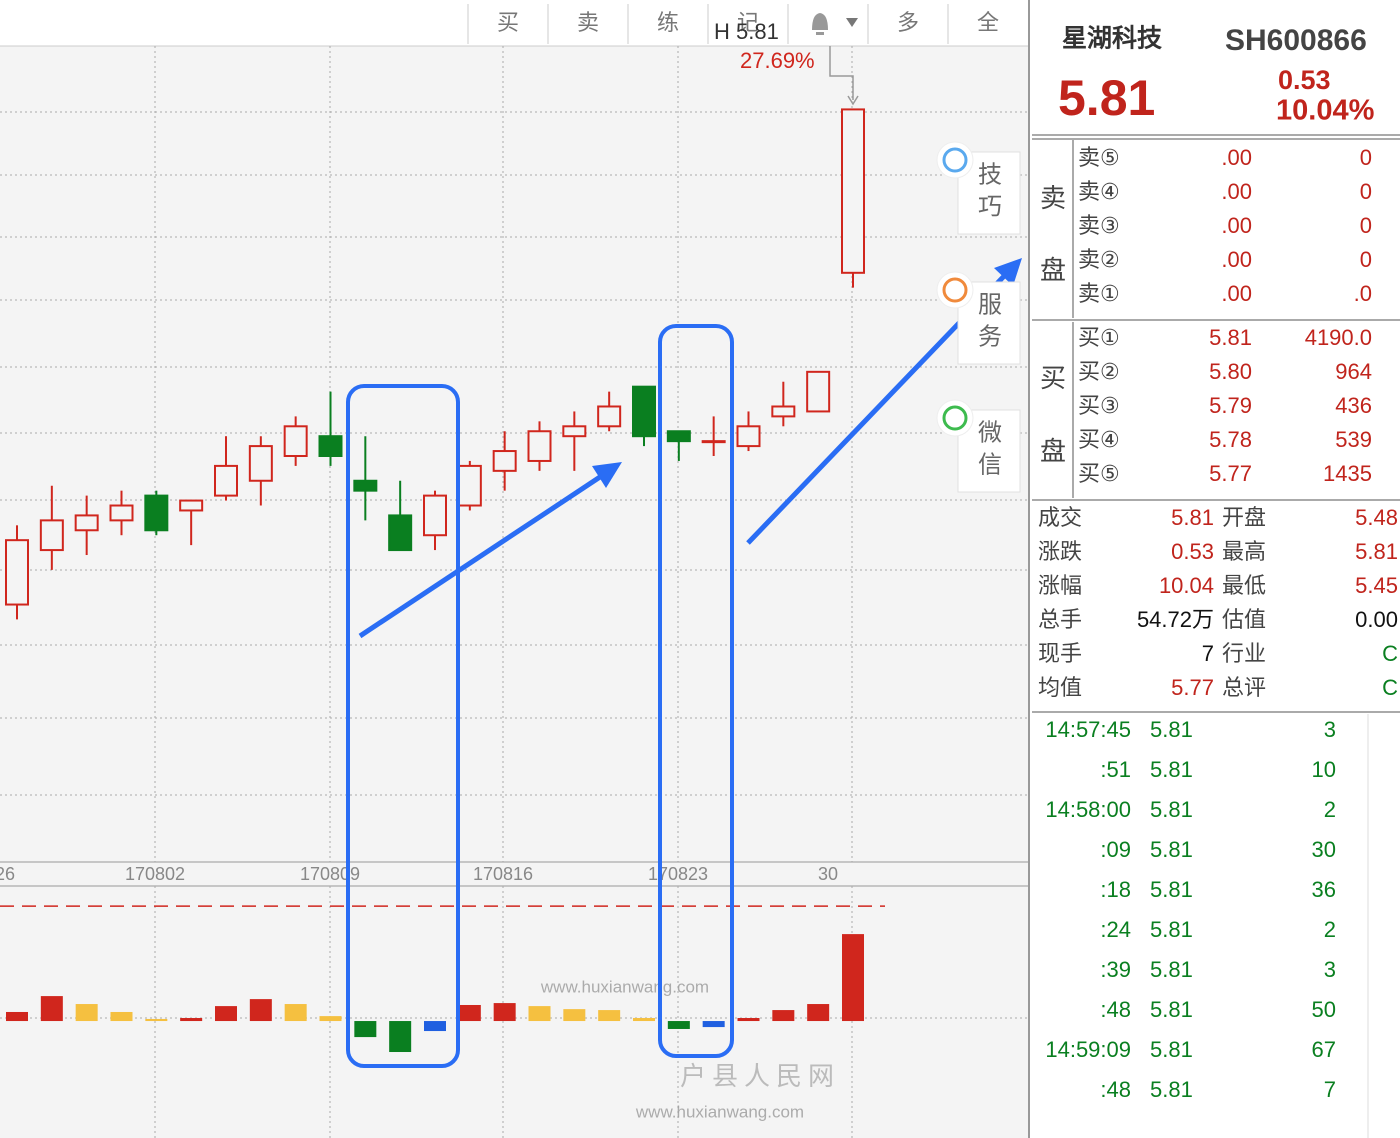 The height and width of the screenshot is (1138, 1400). What do you see at coordinates (1304, 80) in the screenshot?
I see `price-change: 0.53` at bounding box center [1304, 80].